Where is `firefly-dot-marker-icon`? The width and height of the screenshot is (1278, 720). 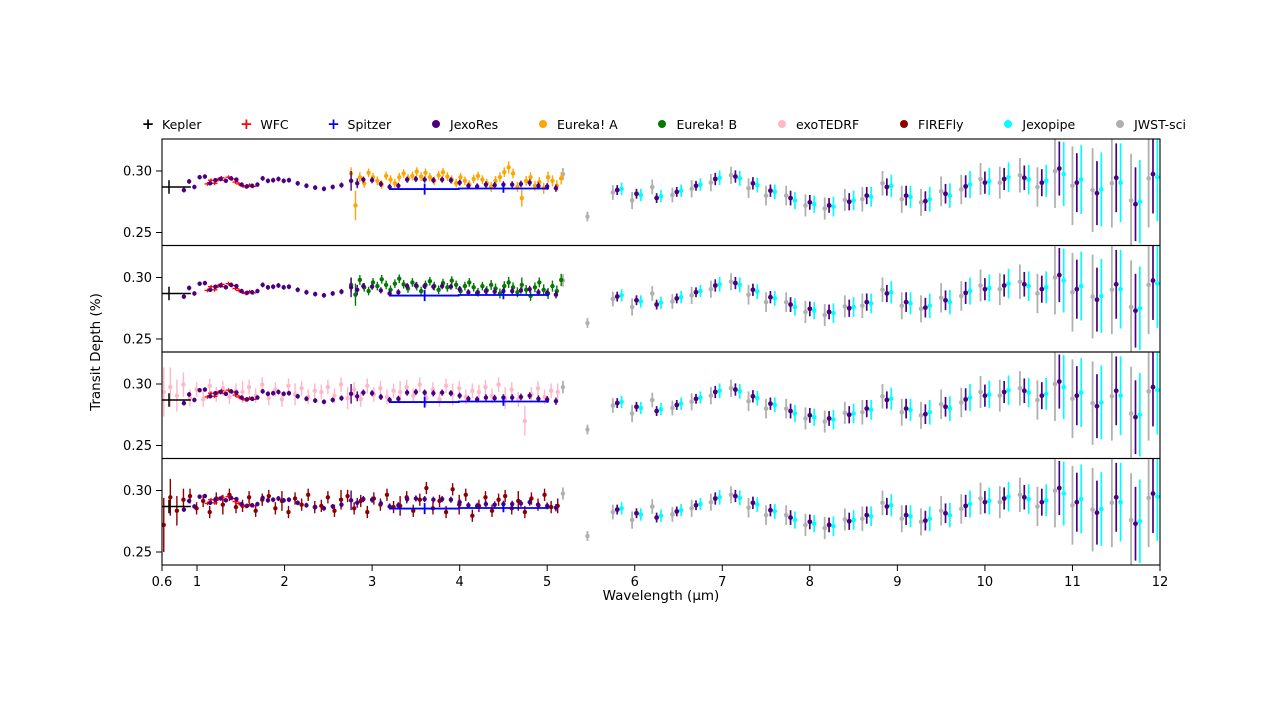 firefly-dot-marker-icon is located at coordinates (904, 124).